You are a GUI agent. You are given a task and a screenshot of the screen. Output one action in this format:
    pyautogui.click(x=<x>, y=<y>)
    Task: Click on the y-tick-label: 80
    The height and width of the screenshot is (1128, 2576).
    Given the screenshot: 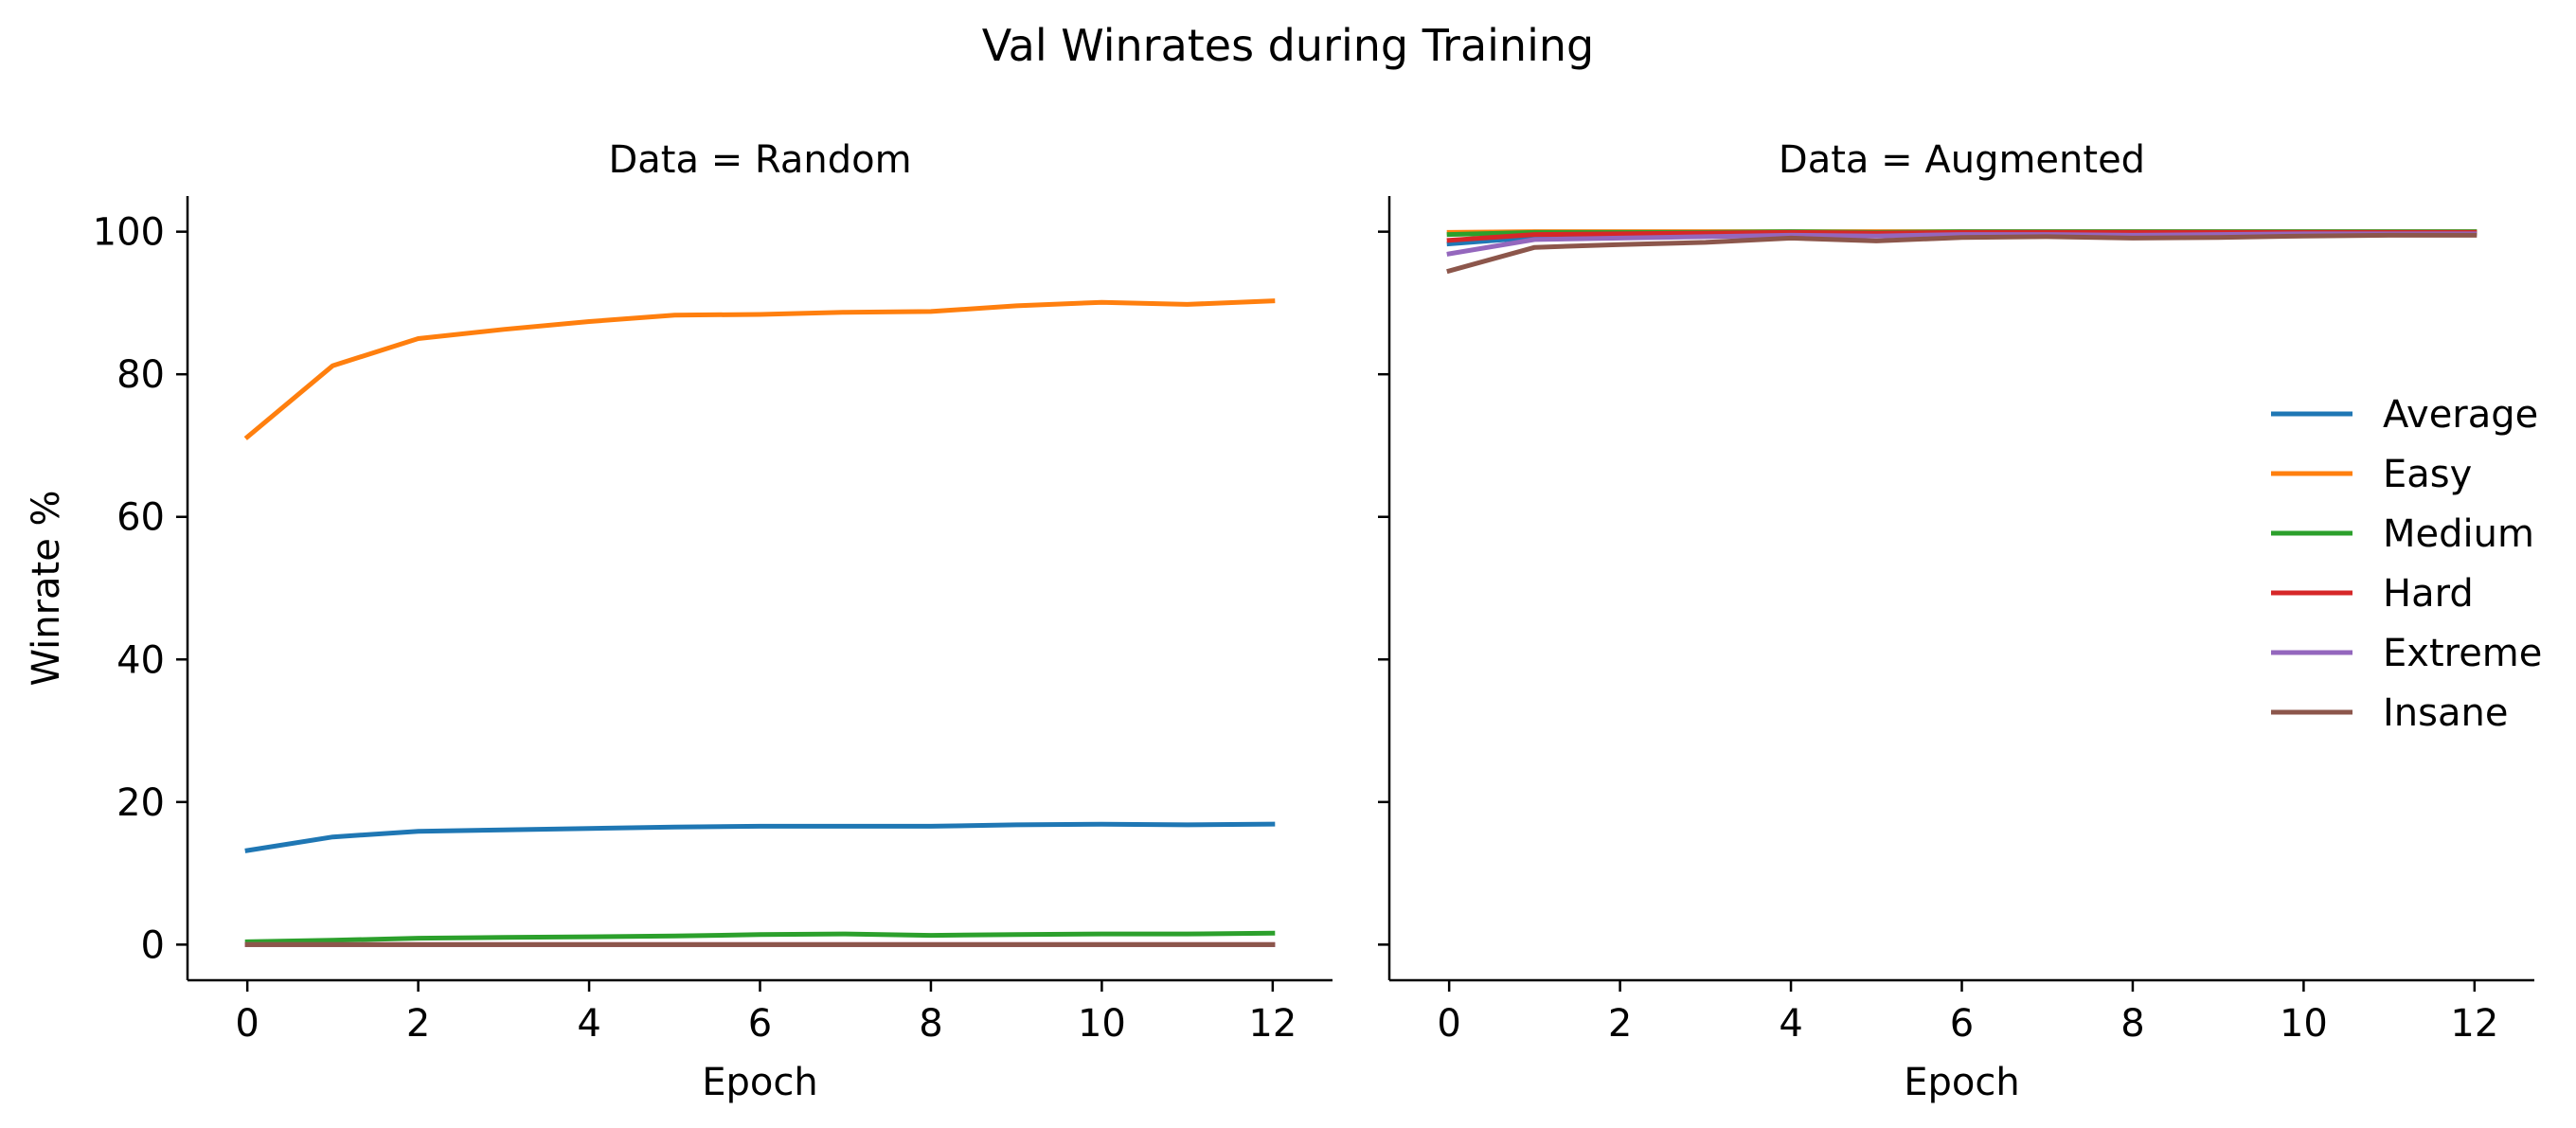 What is the action you would take?
    pyautogui.click(x=140, y=375)
    